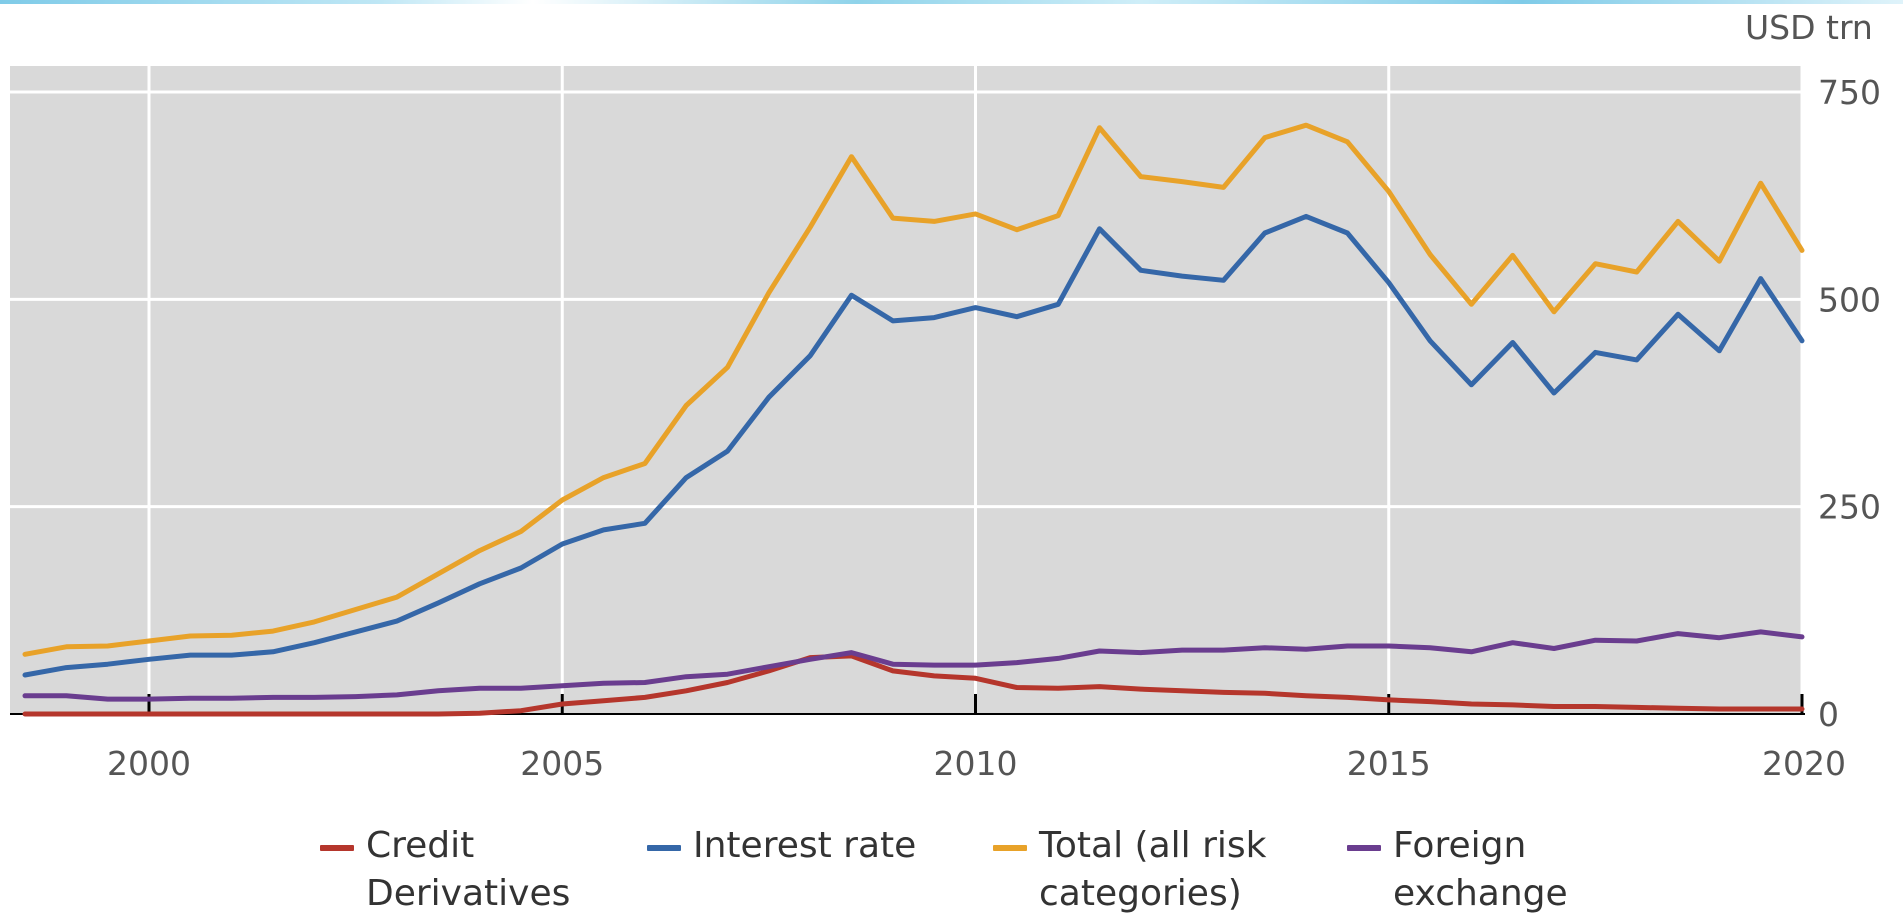 The width and height of the screenshot is (1903, 918). What do you see at coordinates (562, 763) in the screenshot?
I see `x-tick-label-2005: 2005` at bounding box center [562, 763].